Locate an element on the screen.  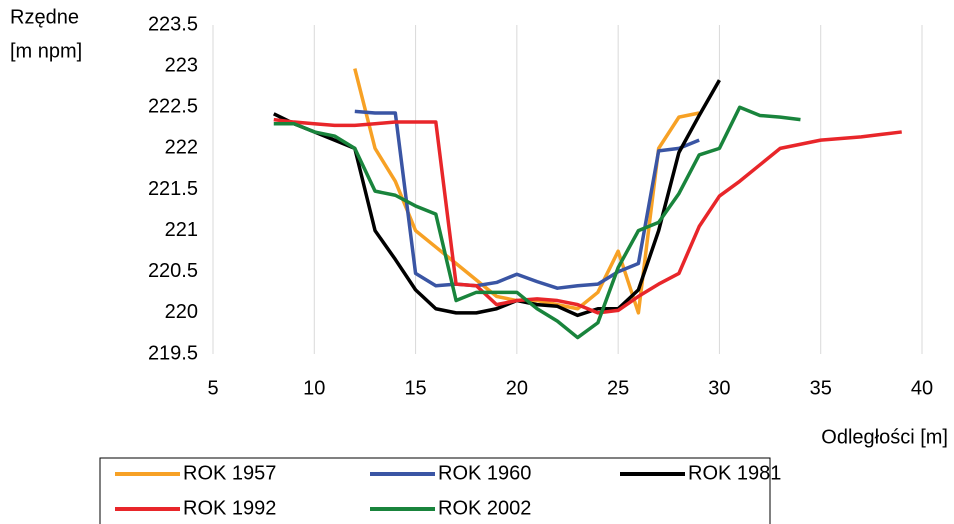
legend-box is located at coordinates (435, 490).